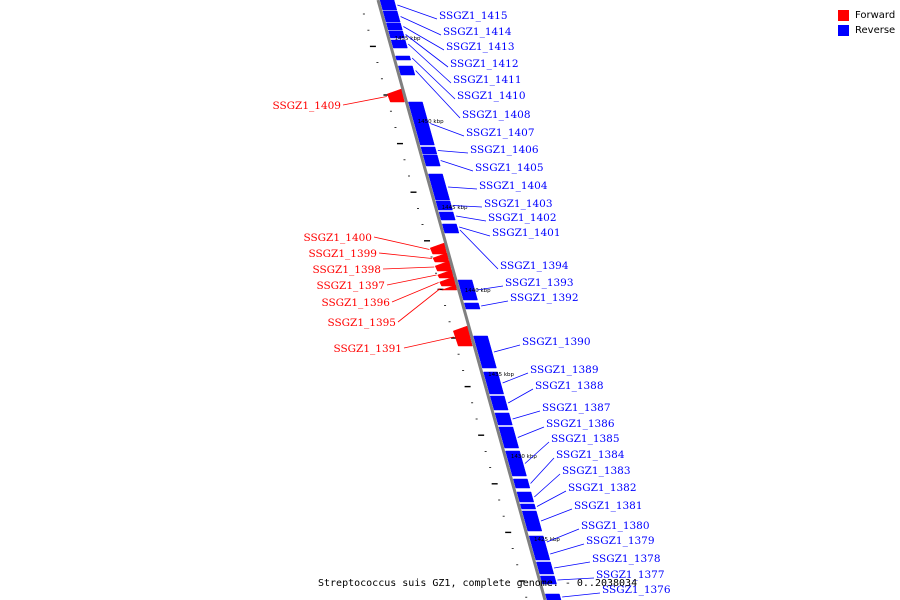  Describe the element at coordinates (524, 457) in the screenshot. I see `scale-label: 1430 kbp` at that location.